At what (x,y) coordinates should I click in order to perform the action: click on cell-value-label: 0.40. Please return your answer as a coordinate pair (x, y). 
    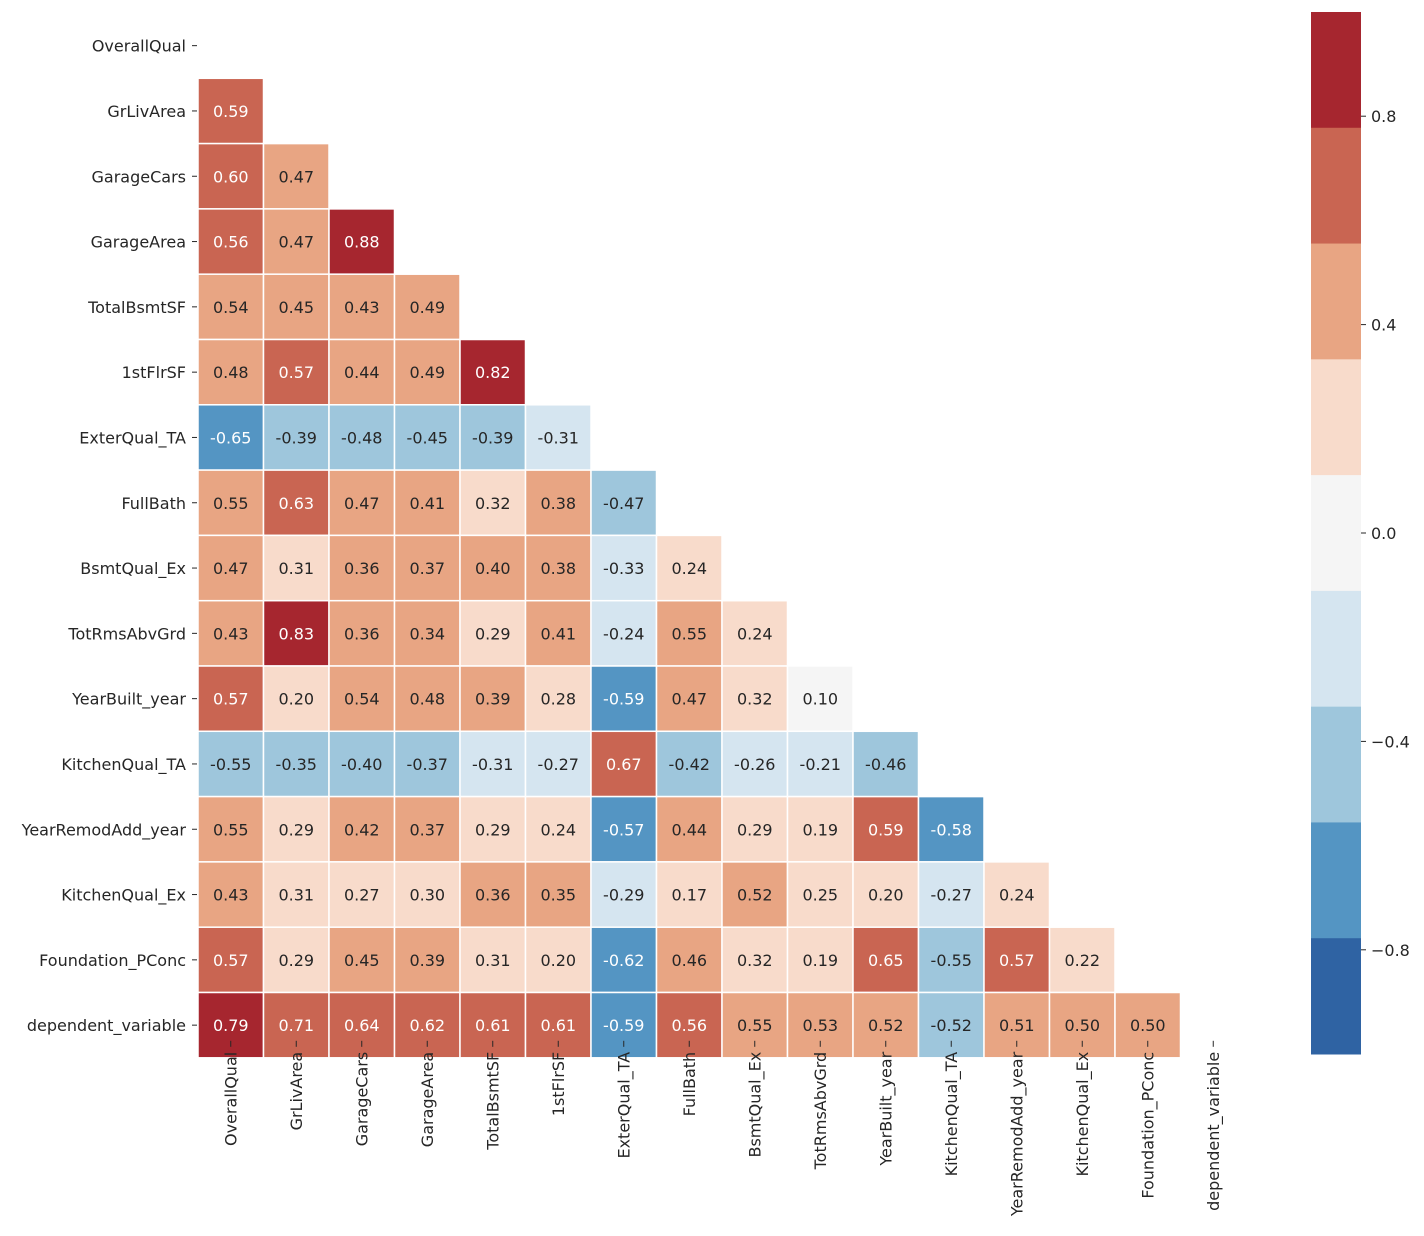
    Looking at the image, I should click on (493, 568).